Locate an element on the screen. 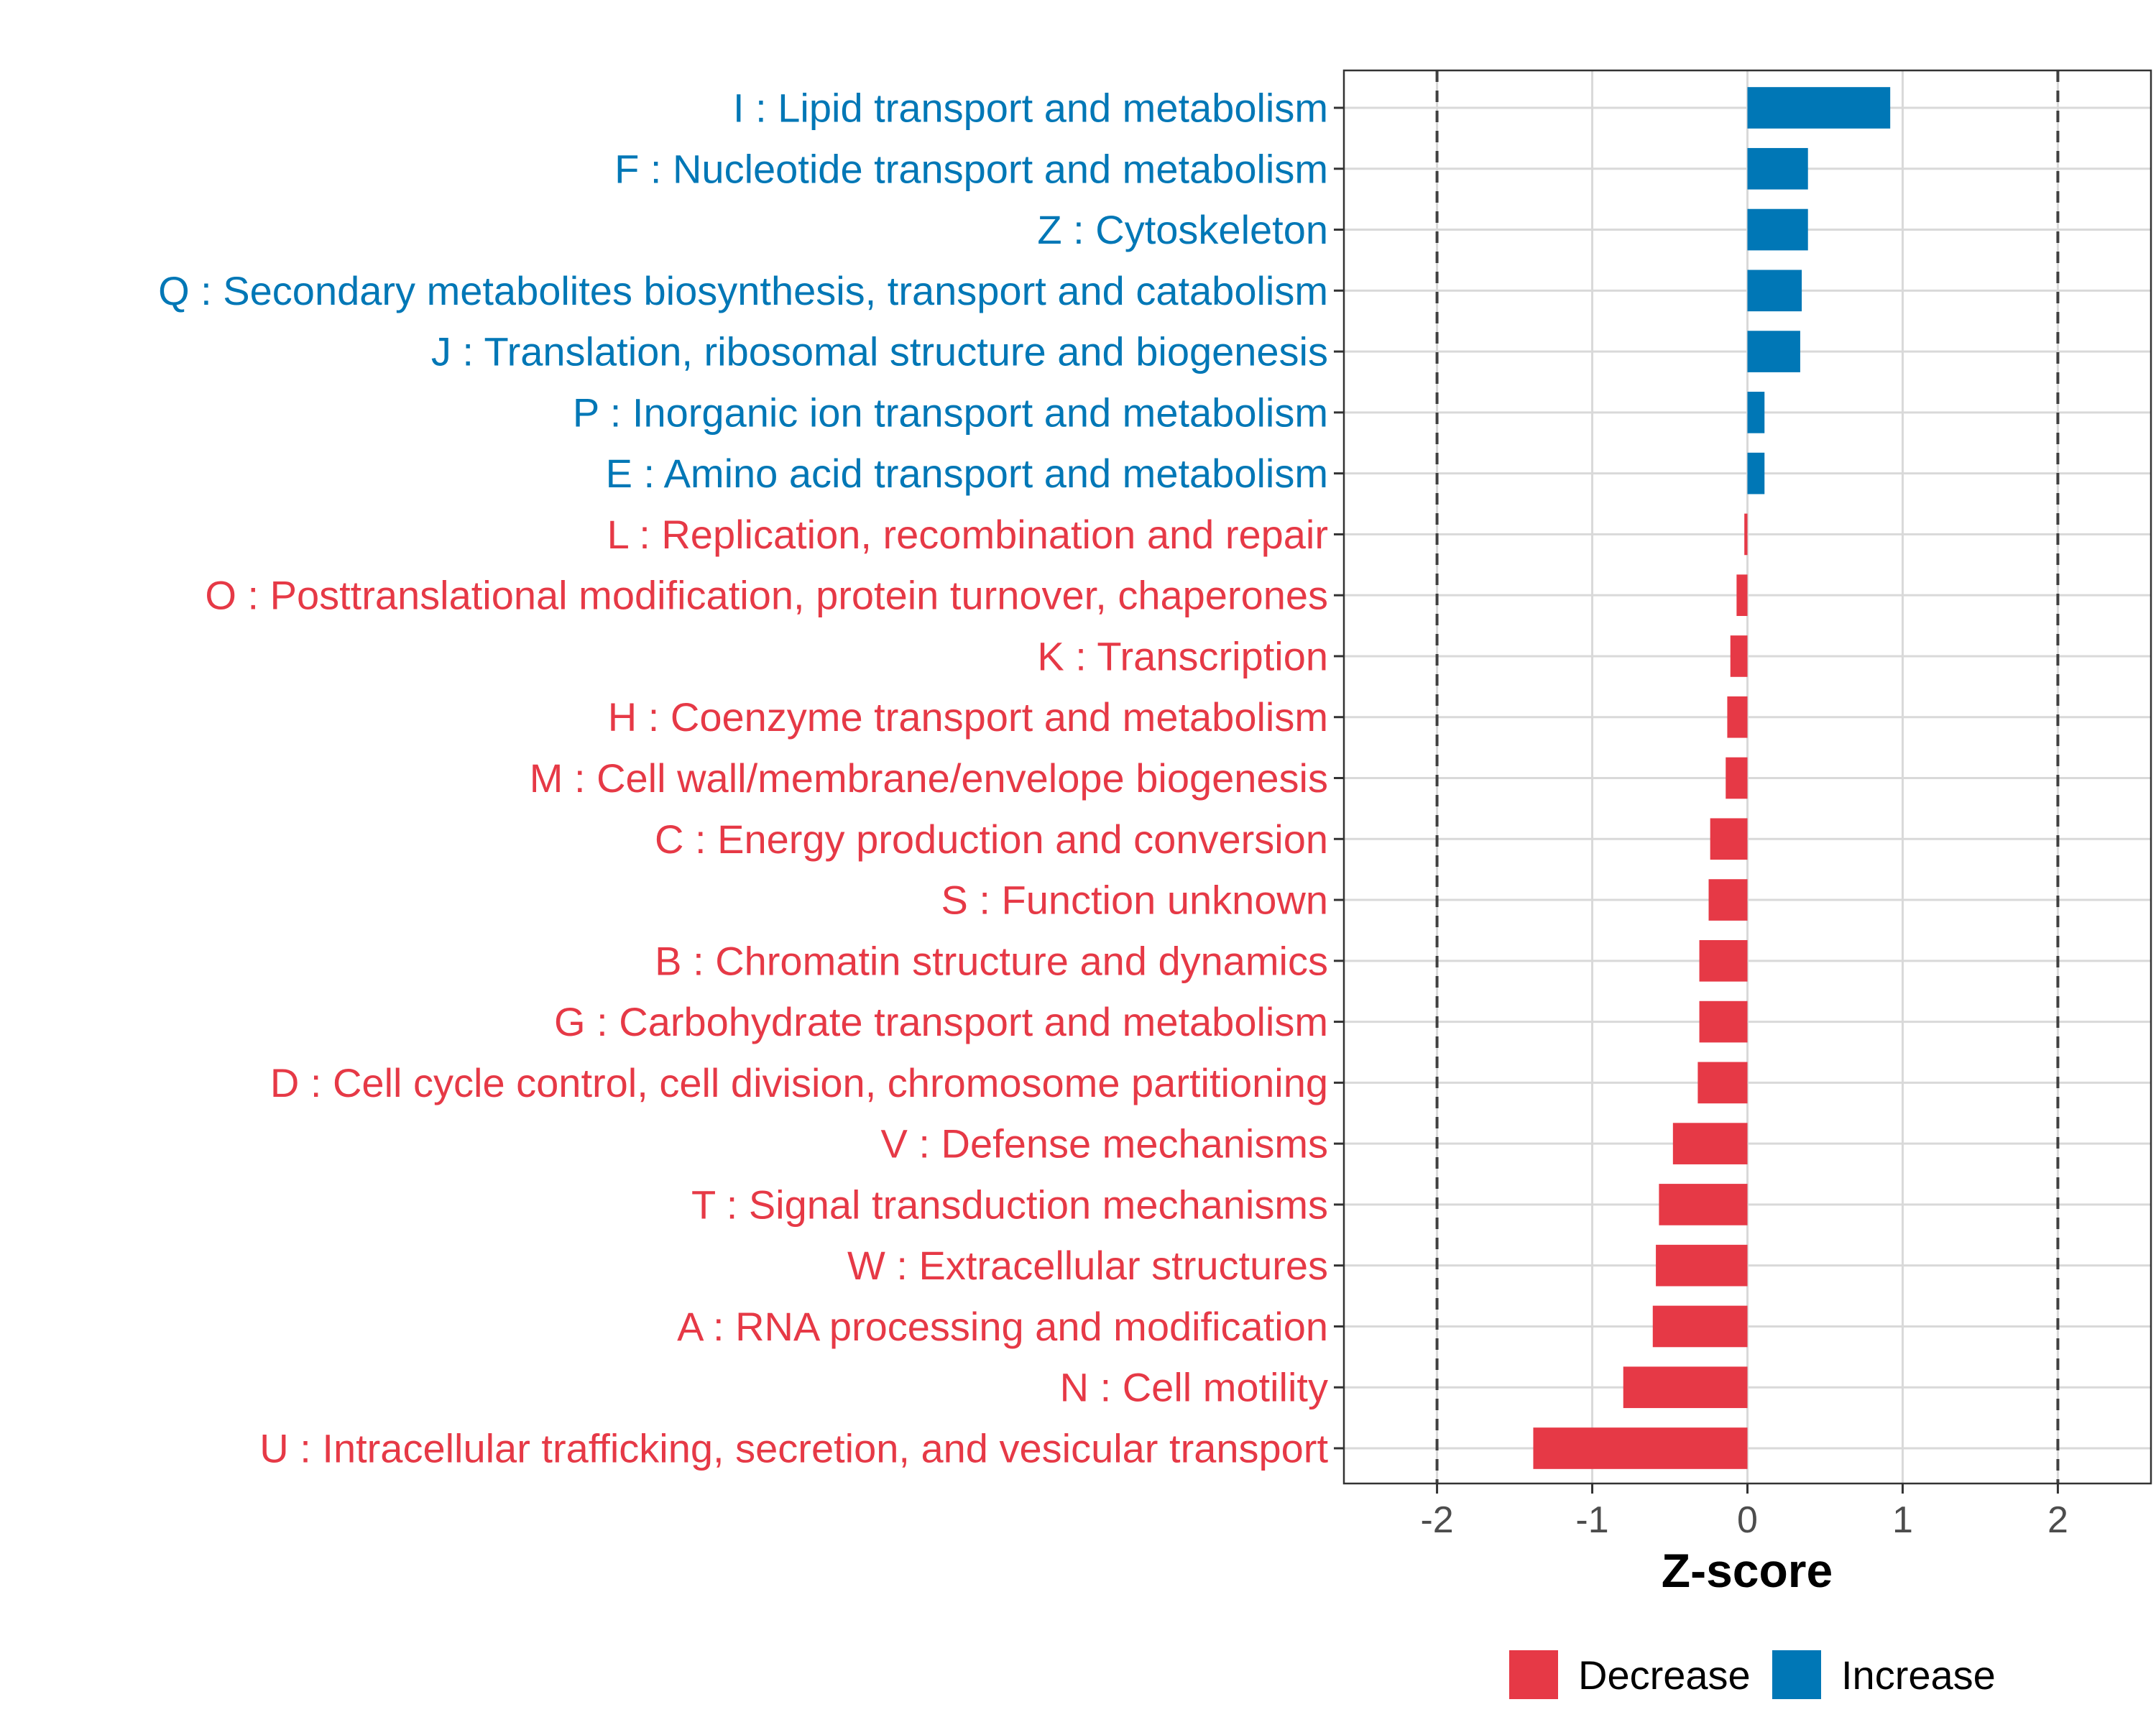  y-category-label: C : Energy production and conversion is located at coordinates (991, 839).